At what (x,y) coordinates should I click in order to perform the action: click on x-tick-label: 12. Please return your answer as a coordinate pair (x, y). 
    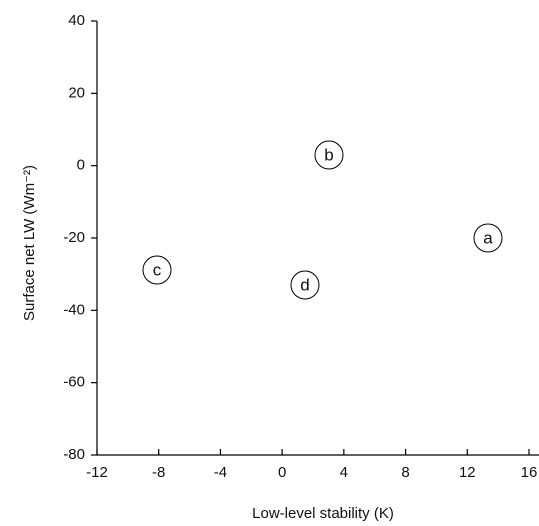
    Looking at the image, I should click on (467, 472).